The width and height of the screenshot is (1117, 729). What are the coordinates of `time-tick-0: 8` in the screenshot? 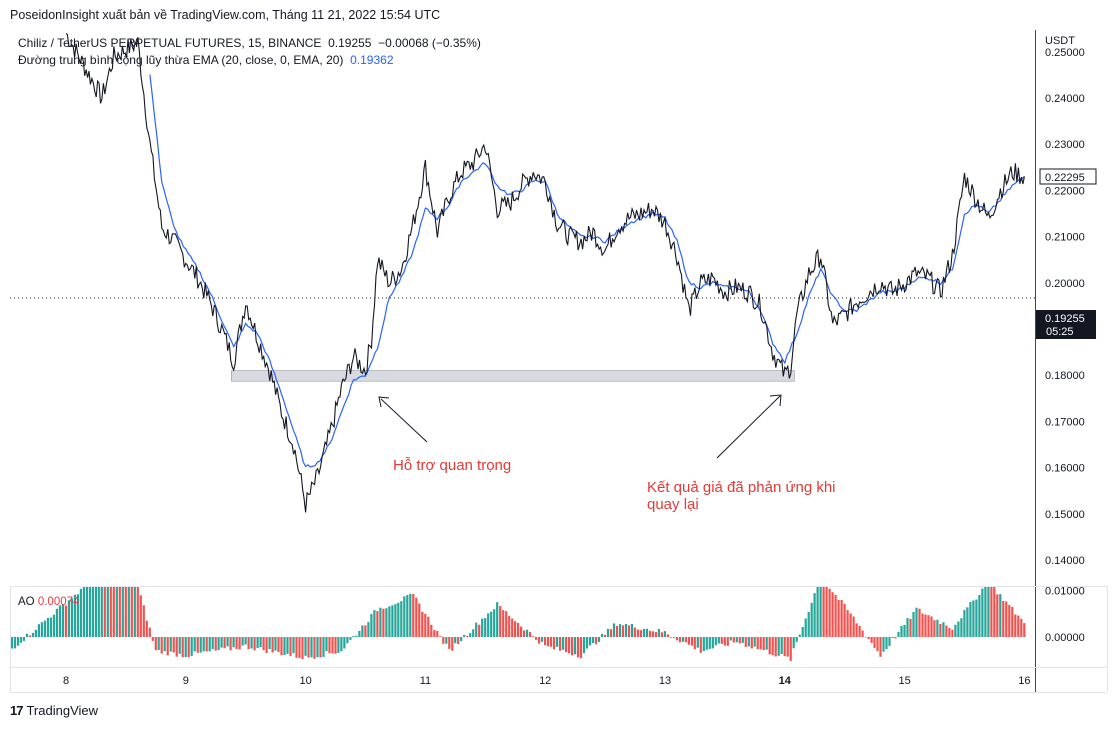 It's located at (66, 681).